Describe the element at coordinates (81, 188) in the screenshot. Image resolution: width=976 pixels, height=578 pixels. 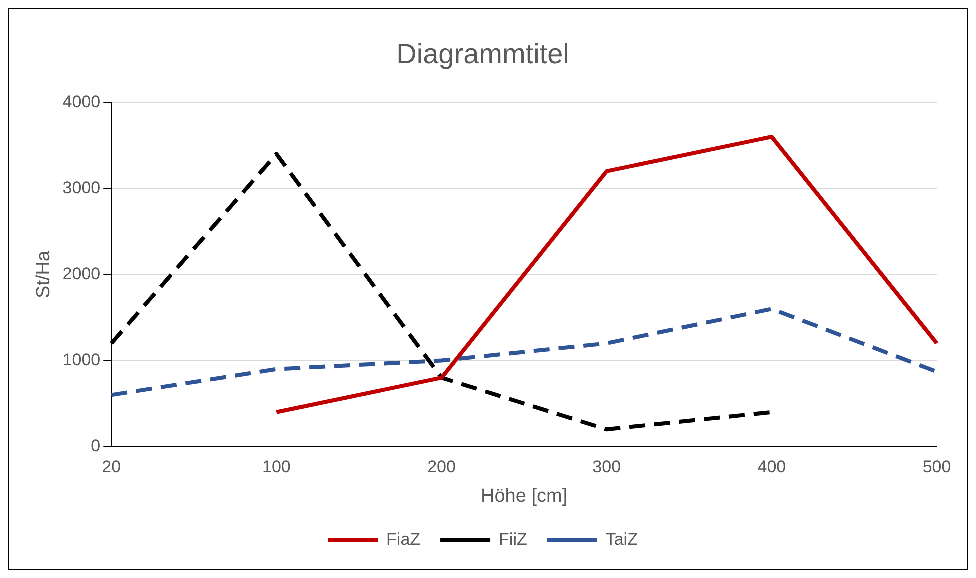
I see `y-tick-label: 3000` at that location.